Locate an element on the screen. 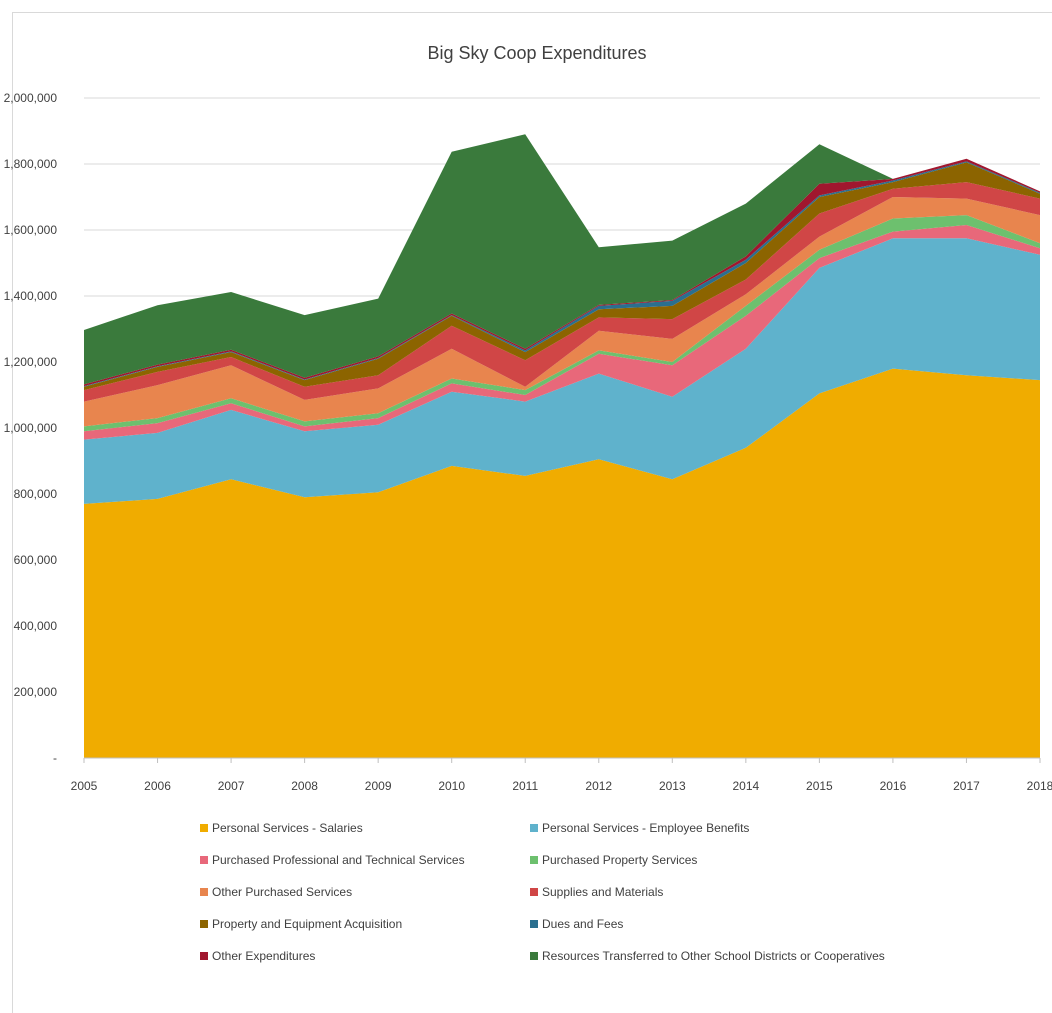  legend-item: Personal Services - Salaries is located at coordinates (365, 828).